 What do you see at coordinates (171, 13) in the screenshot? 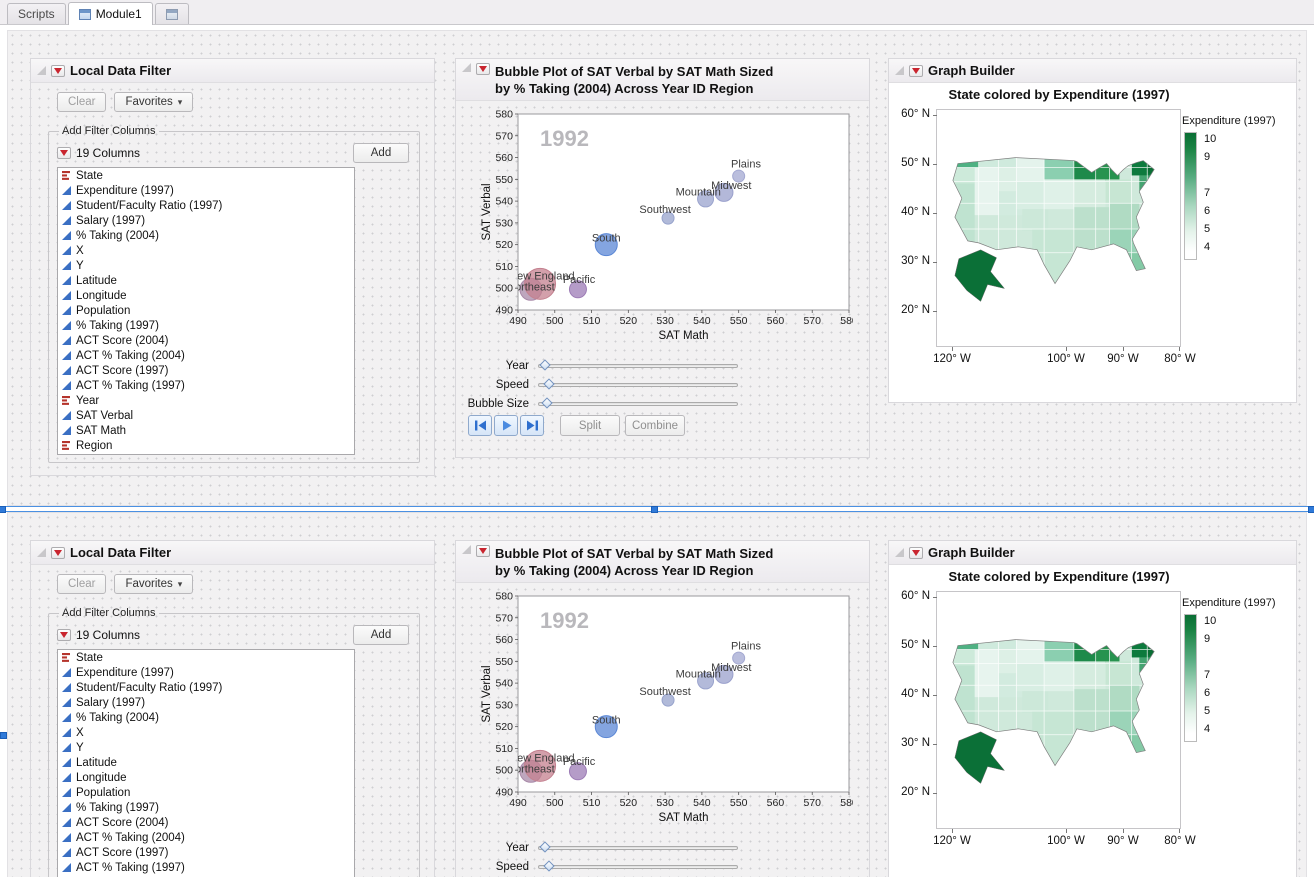
I see `tab-new-module` at bounding box center [171, 13].